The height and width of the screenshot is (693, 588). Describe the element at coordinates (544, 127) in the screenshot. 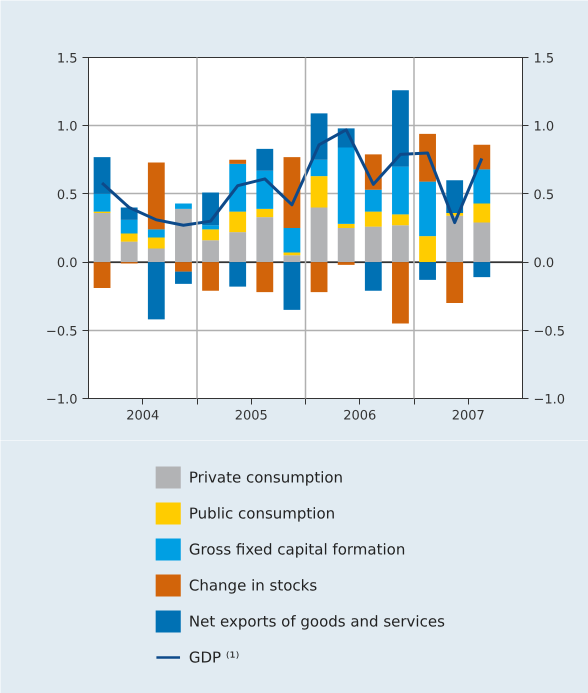

I see `y2-tick-label: 1.0` at that location.